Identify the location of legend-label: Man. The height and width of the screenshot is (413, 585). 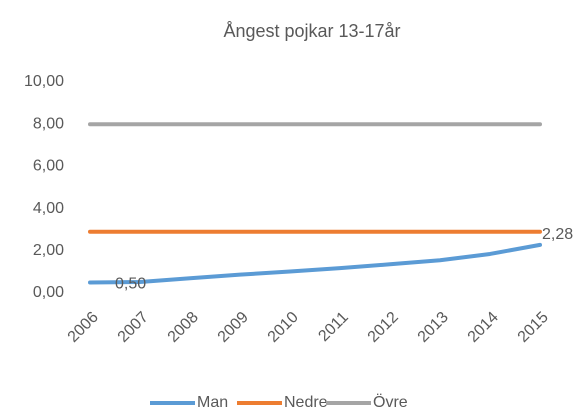
(212, 402).